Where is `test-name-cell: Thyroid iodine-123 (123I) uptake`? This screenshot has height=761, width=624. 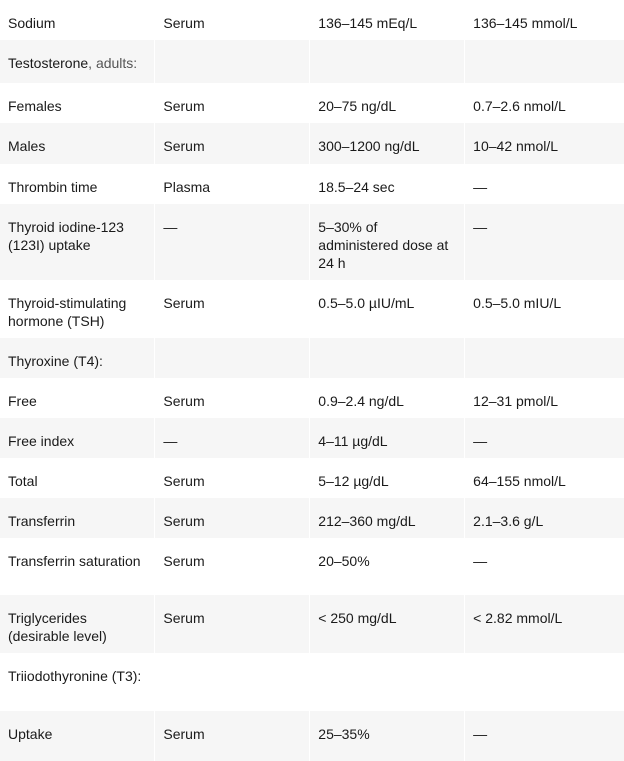
test-name-cell: Thyroid iodine-123 (123I) uptake is located at coordinates (77, 242).